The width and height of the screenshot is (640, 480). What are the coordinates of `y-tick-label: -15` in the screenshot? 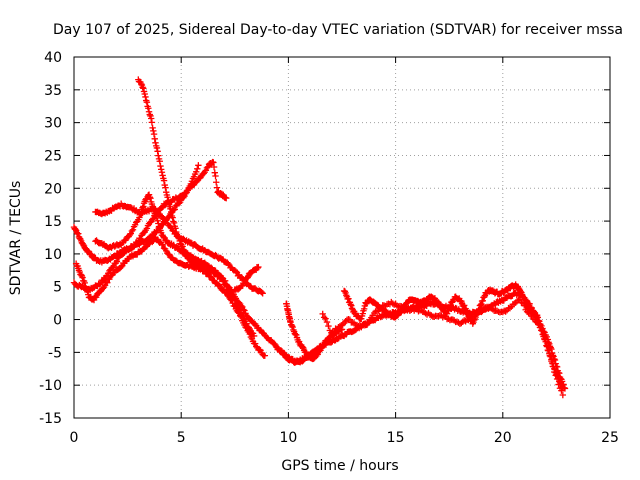 It's located at (50, 419).